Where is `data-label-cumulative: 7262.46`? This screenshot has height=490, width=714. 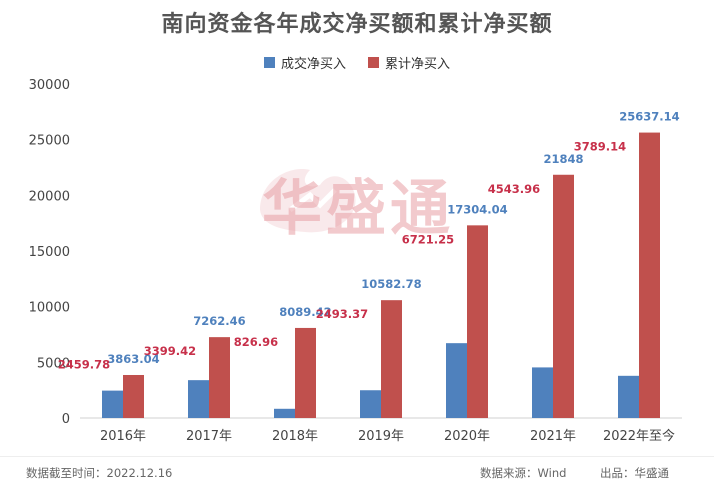
data-label-cumulative: 7262.46 is located at coordinates (219, 321).